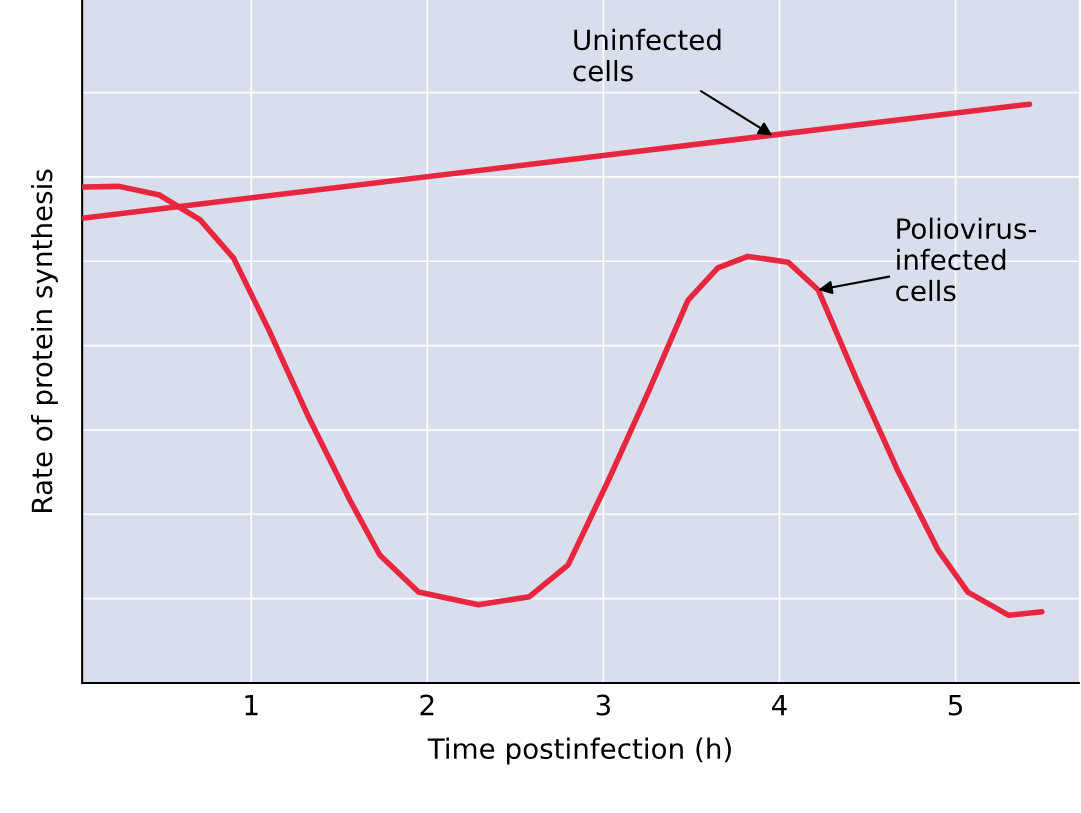 The height and width of the screenshot is (813, 1081). Describe the element at coordinates (251, 705) in the screenshot. I see `x-tick-label: 1` at that location.